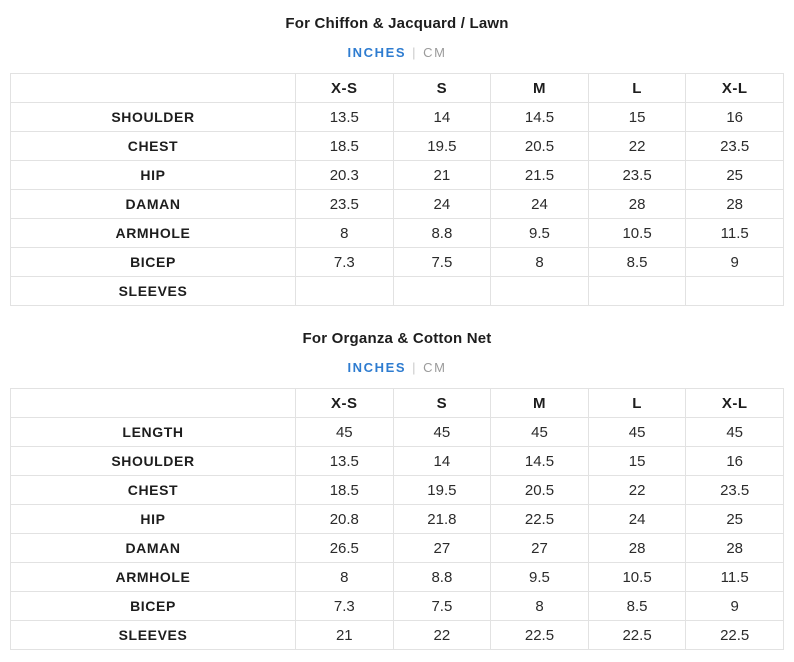  Describe the element at coordinates (442, 519) in the screenshot. I see `measurement-value-cell: 21.8` at that location.